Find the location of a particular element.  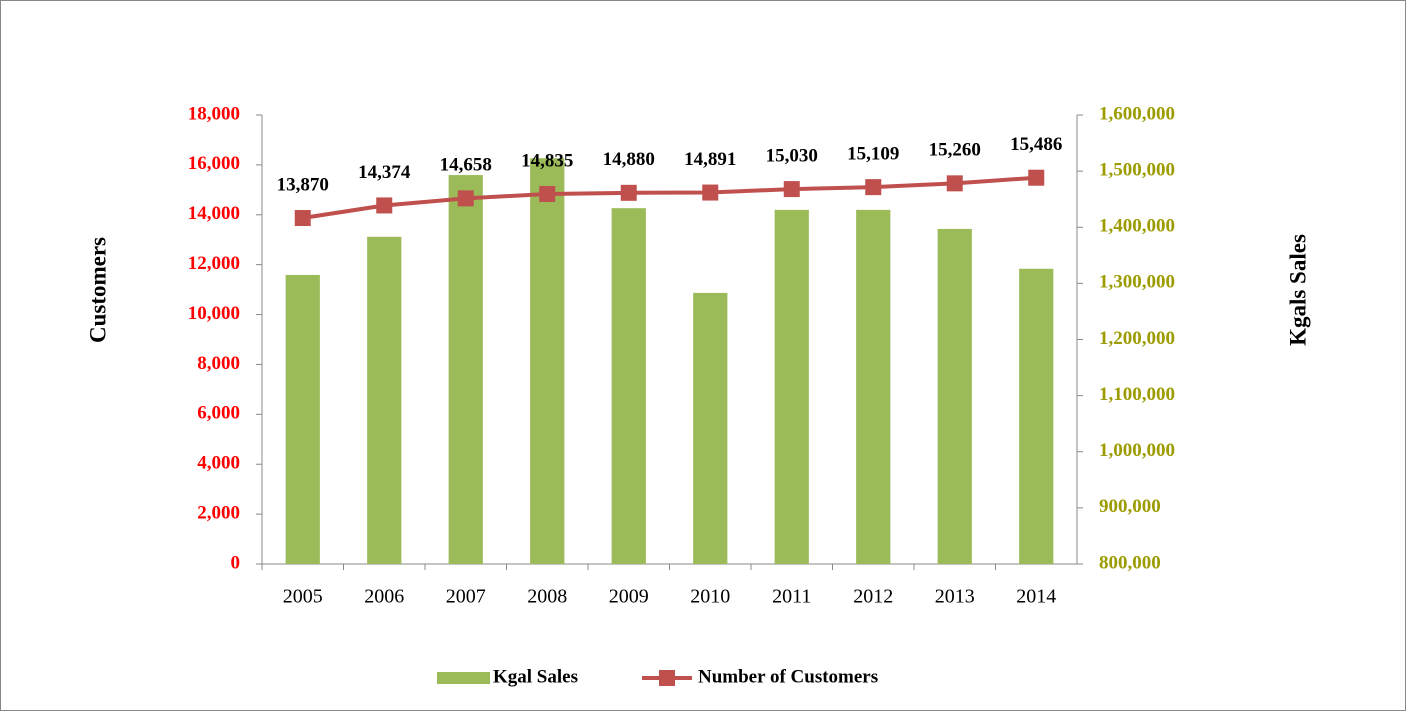

y2-tick-label: 900,000 is located at coordinates (1130, 506).